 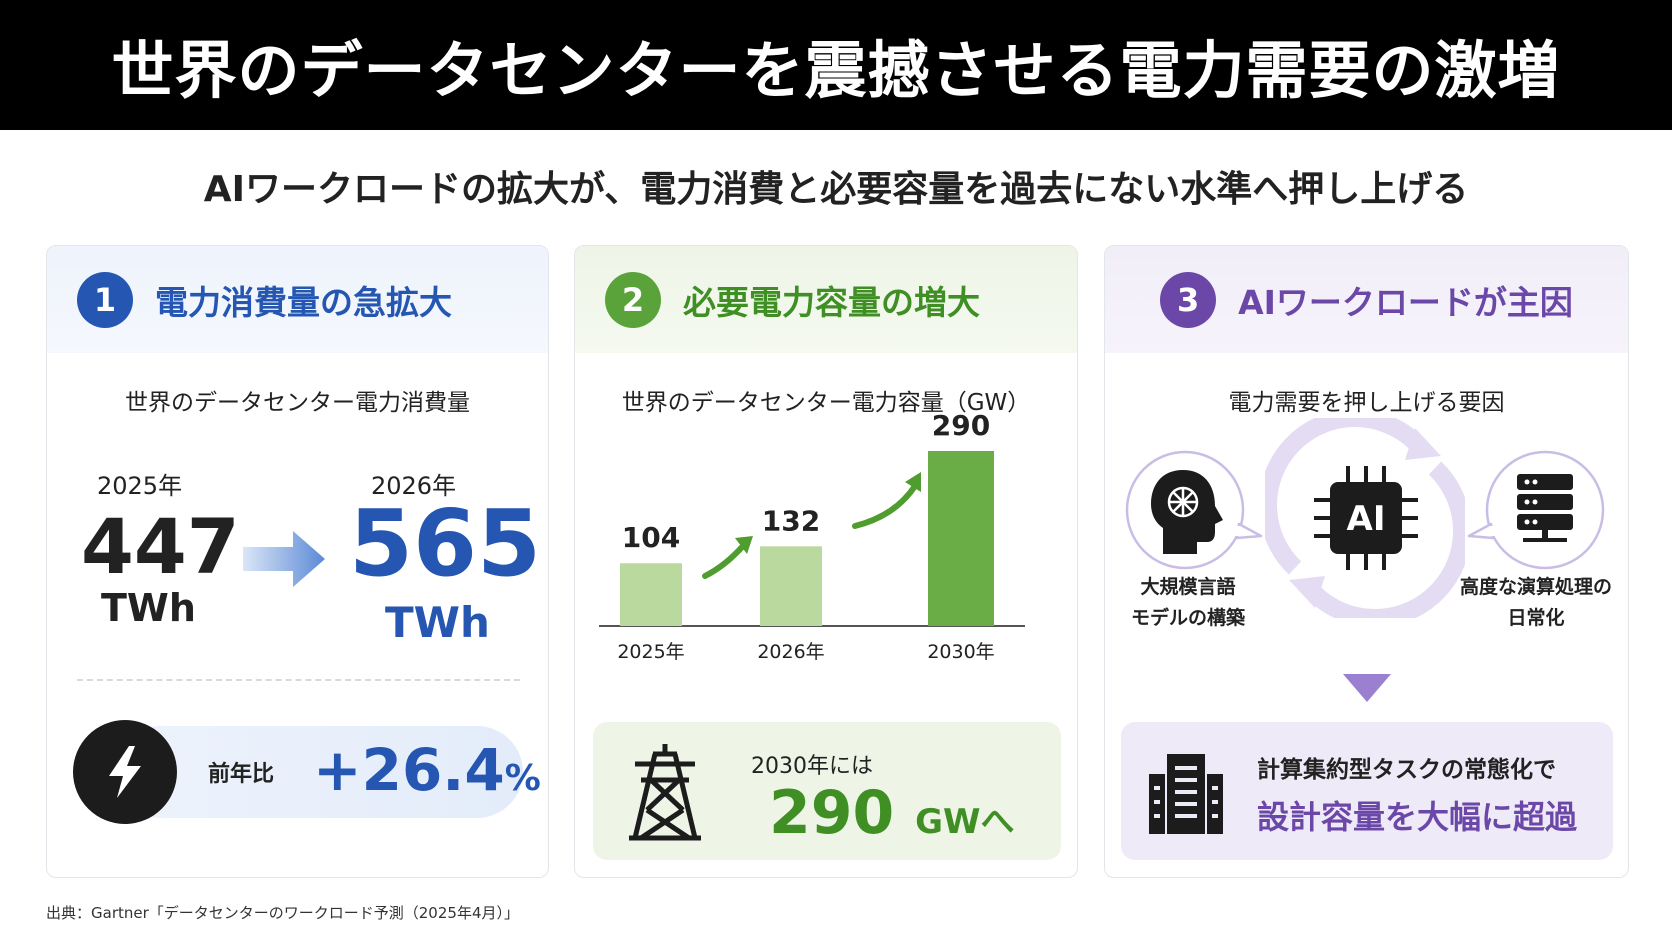 What do you see at coordinates (437, 622) in the screenshot?
I see `to-unit: TWh` at bounding box center [437, 622].